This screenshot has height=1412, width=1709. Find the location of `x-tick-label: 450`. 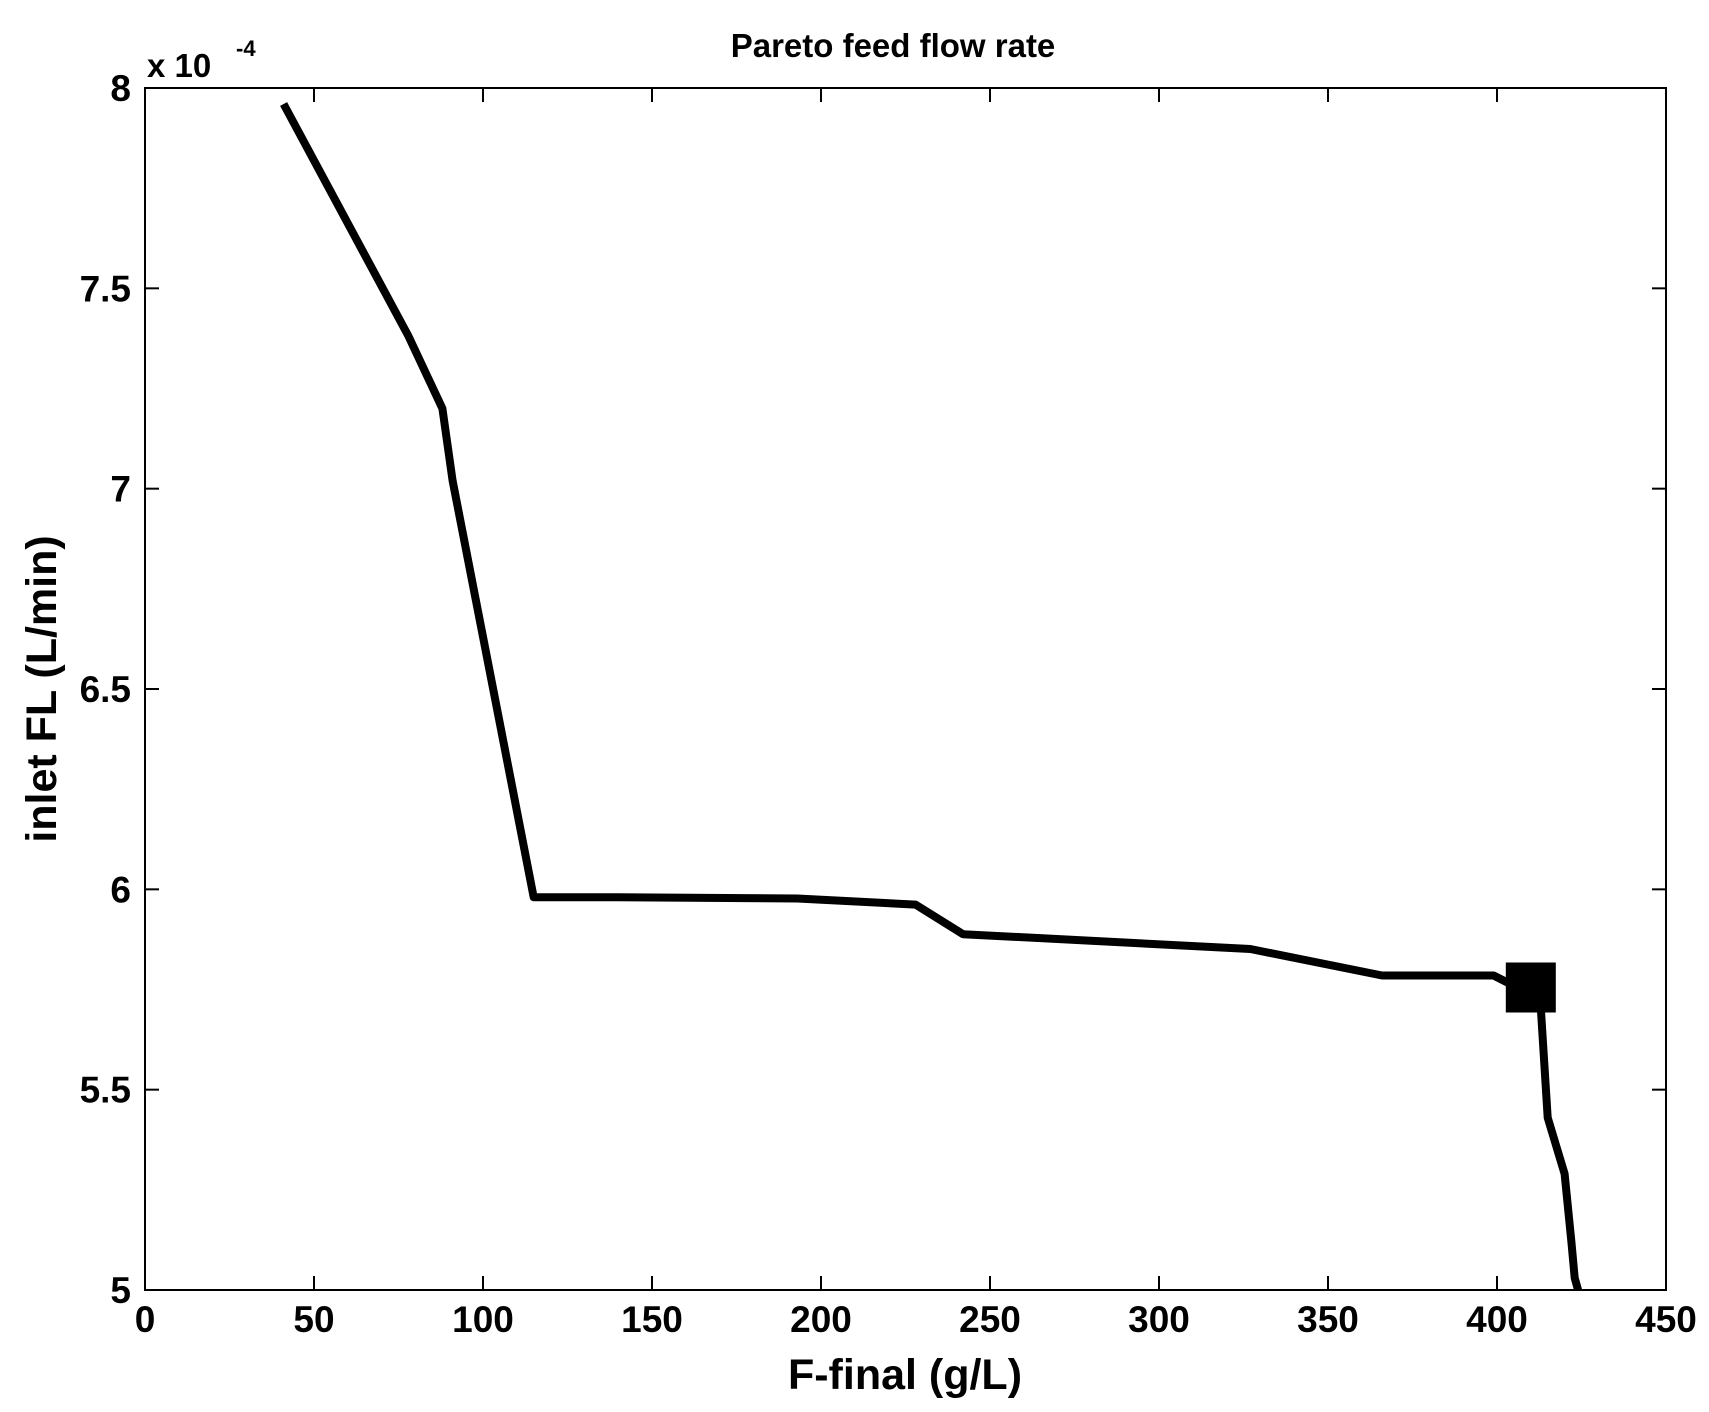

x-tick-label: 450 is located at coordinates (1666, 1319).